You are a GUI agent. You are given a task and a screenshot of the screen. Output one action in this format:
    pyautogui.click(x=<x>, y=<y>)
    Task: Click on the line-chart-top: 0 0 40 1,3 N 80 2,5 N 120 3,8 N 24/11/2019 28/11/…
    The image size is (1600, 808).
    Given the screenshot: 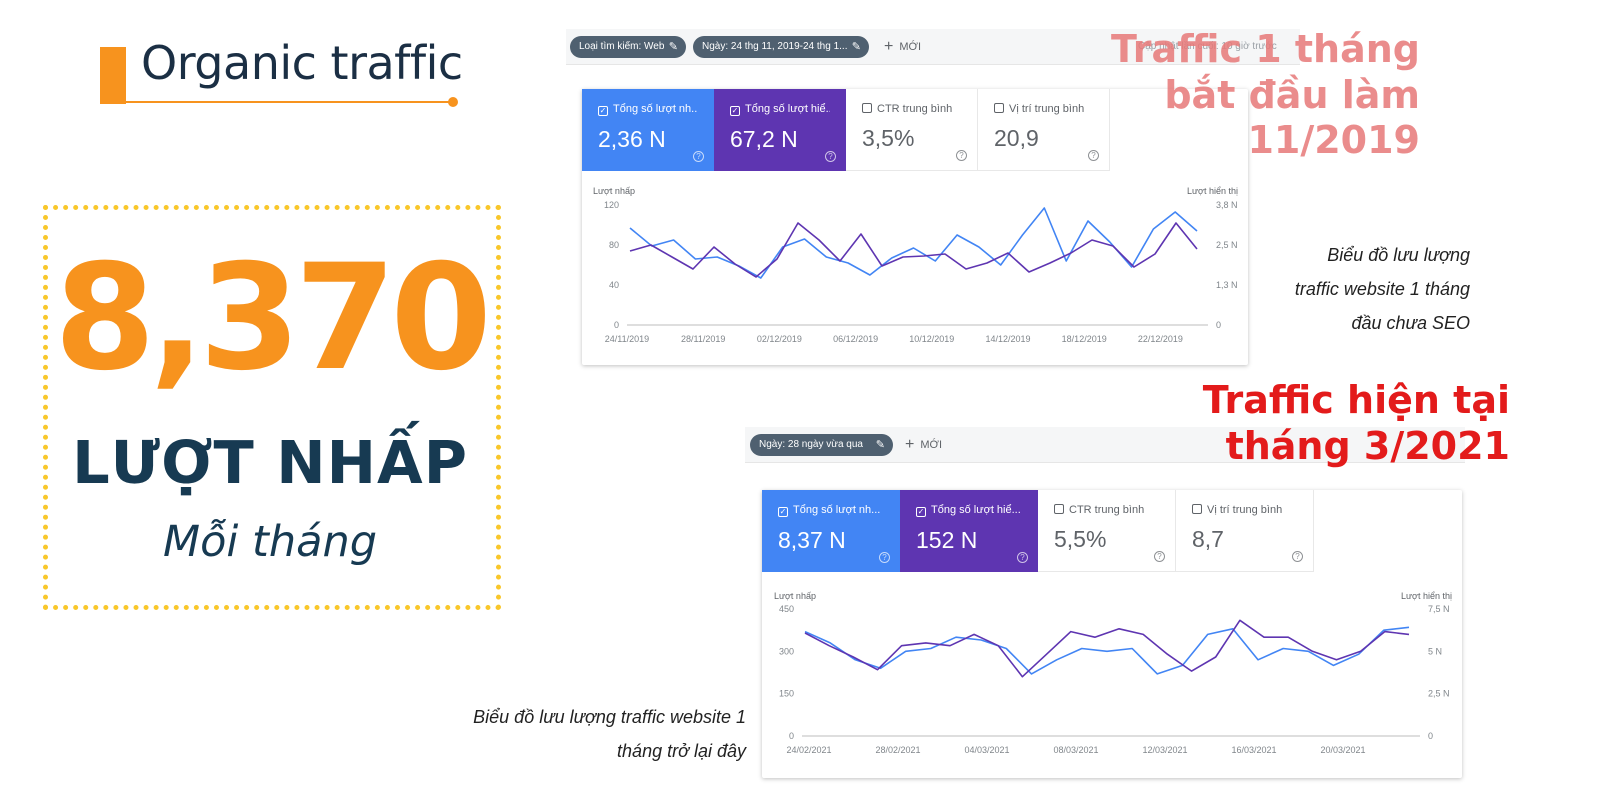 What is the action you would take?
    pyautogui.click(x=921, y=272)
    